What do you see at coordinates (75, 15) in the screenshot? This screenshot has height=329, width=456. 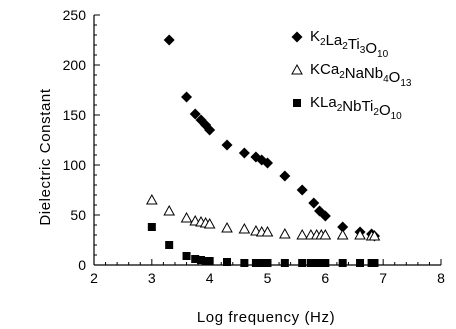 I see `y-tick-label: 250` at bounding box center [75, 15].